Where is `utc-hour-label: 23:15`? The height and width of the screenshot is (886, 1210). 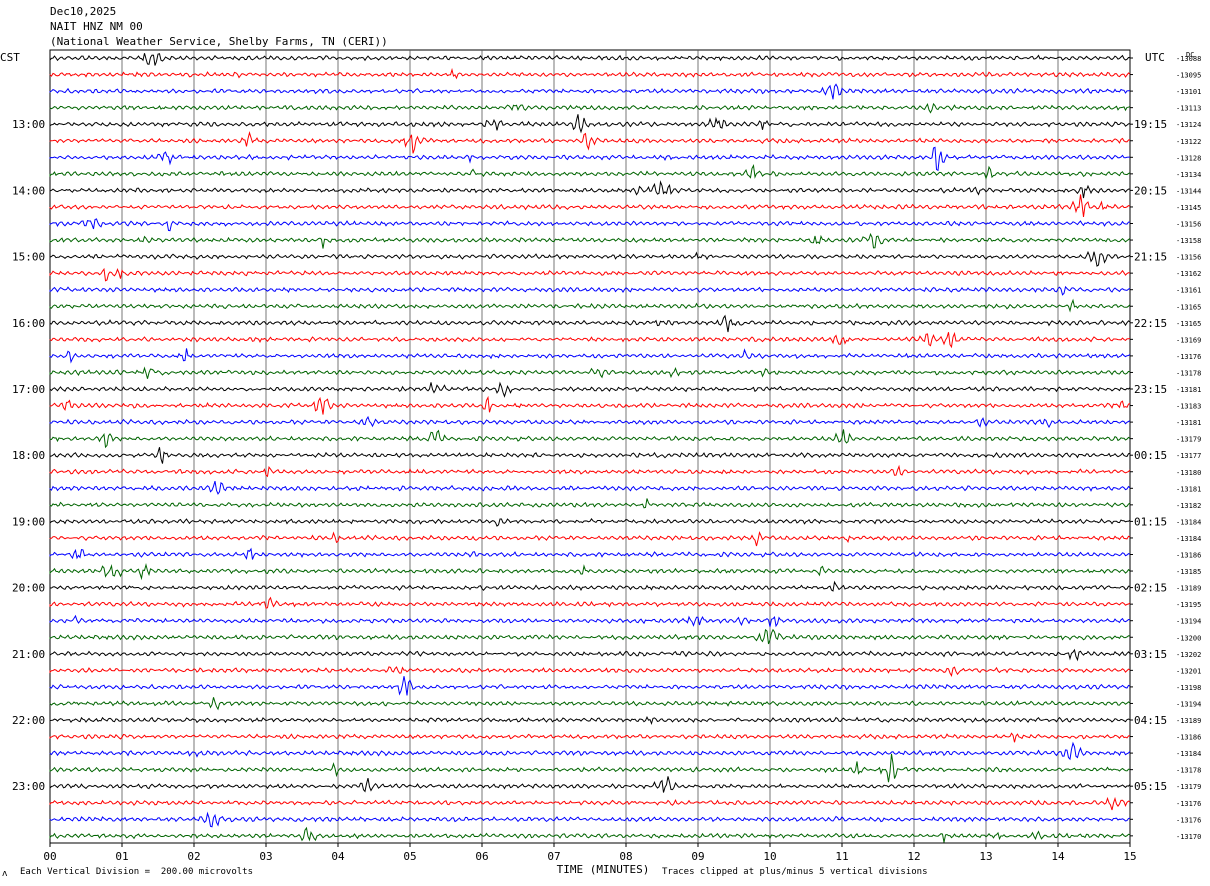
utc-hour-label: 23:15 is located at coordinates (1150, 389).